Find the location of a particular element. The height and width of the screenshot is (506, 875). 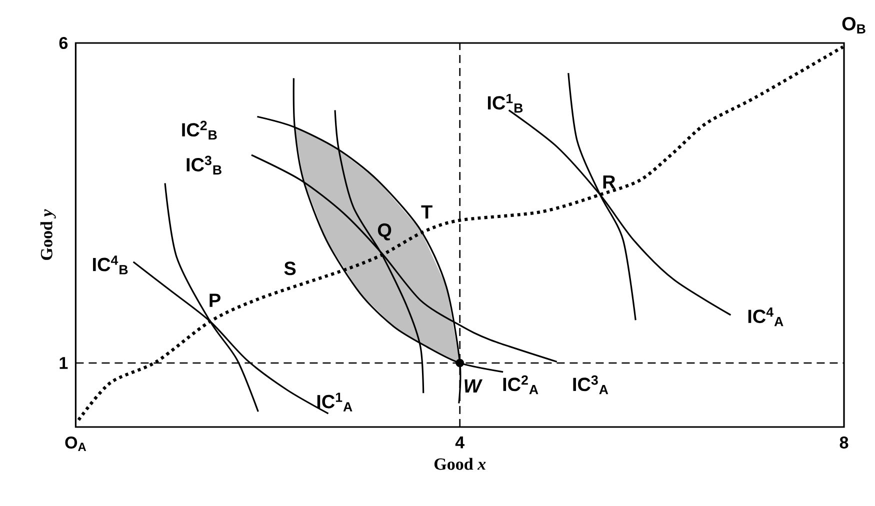

annotation: IC$^{1}$B is located at coordinates (505, 103).